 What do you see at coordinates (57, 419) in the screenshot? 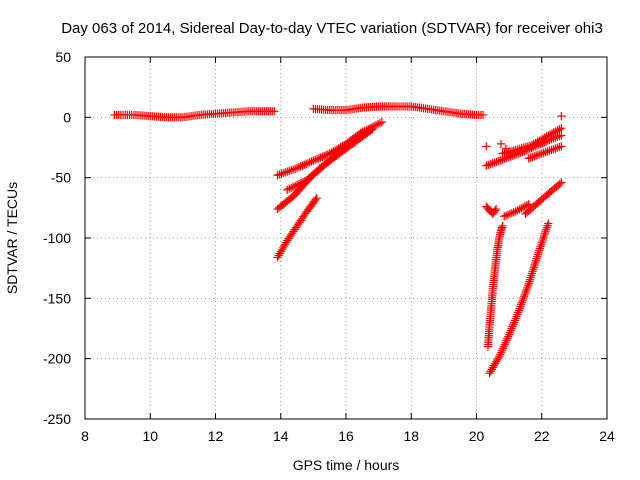
I see `y-tick-label: -250` at bounding box center [57, 419].